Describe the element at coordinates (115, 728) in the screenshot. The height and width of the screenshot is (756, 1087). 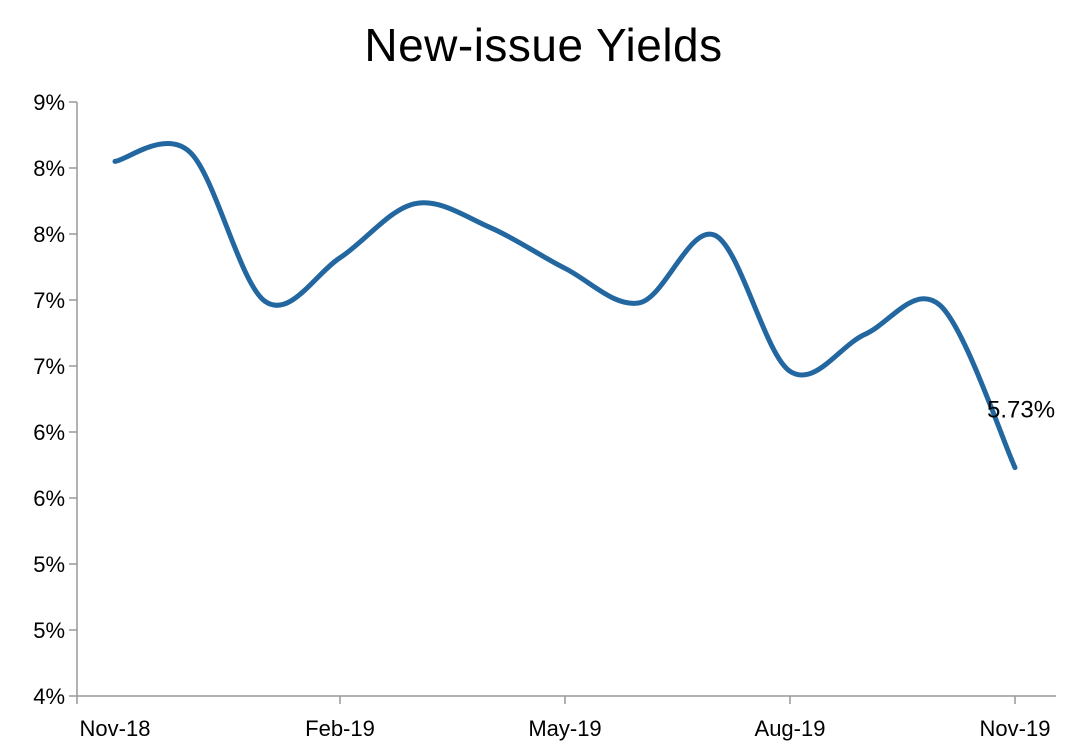
I see `x-tick-label: Nov-18` at that location.